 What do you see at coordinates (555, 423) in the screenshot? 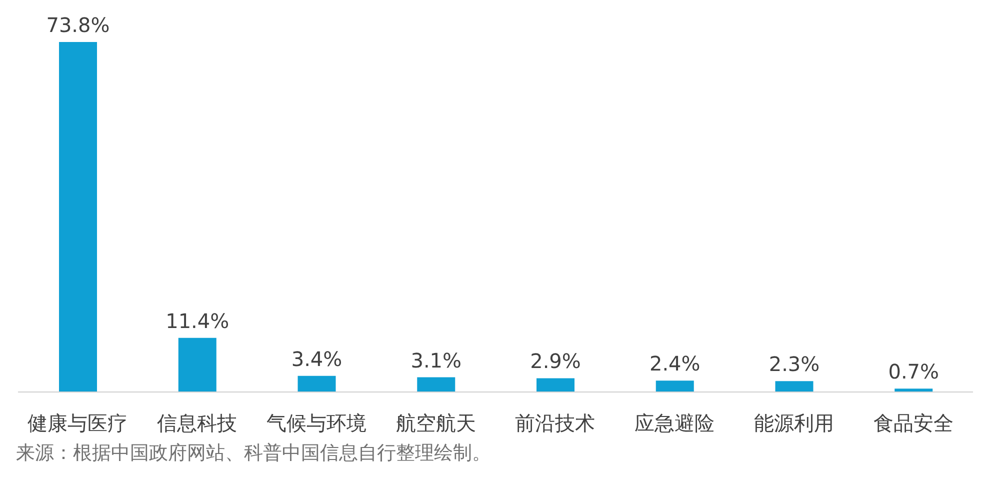
I see `x-tick-label: 前沿技术` at bounding box center [555, 423].